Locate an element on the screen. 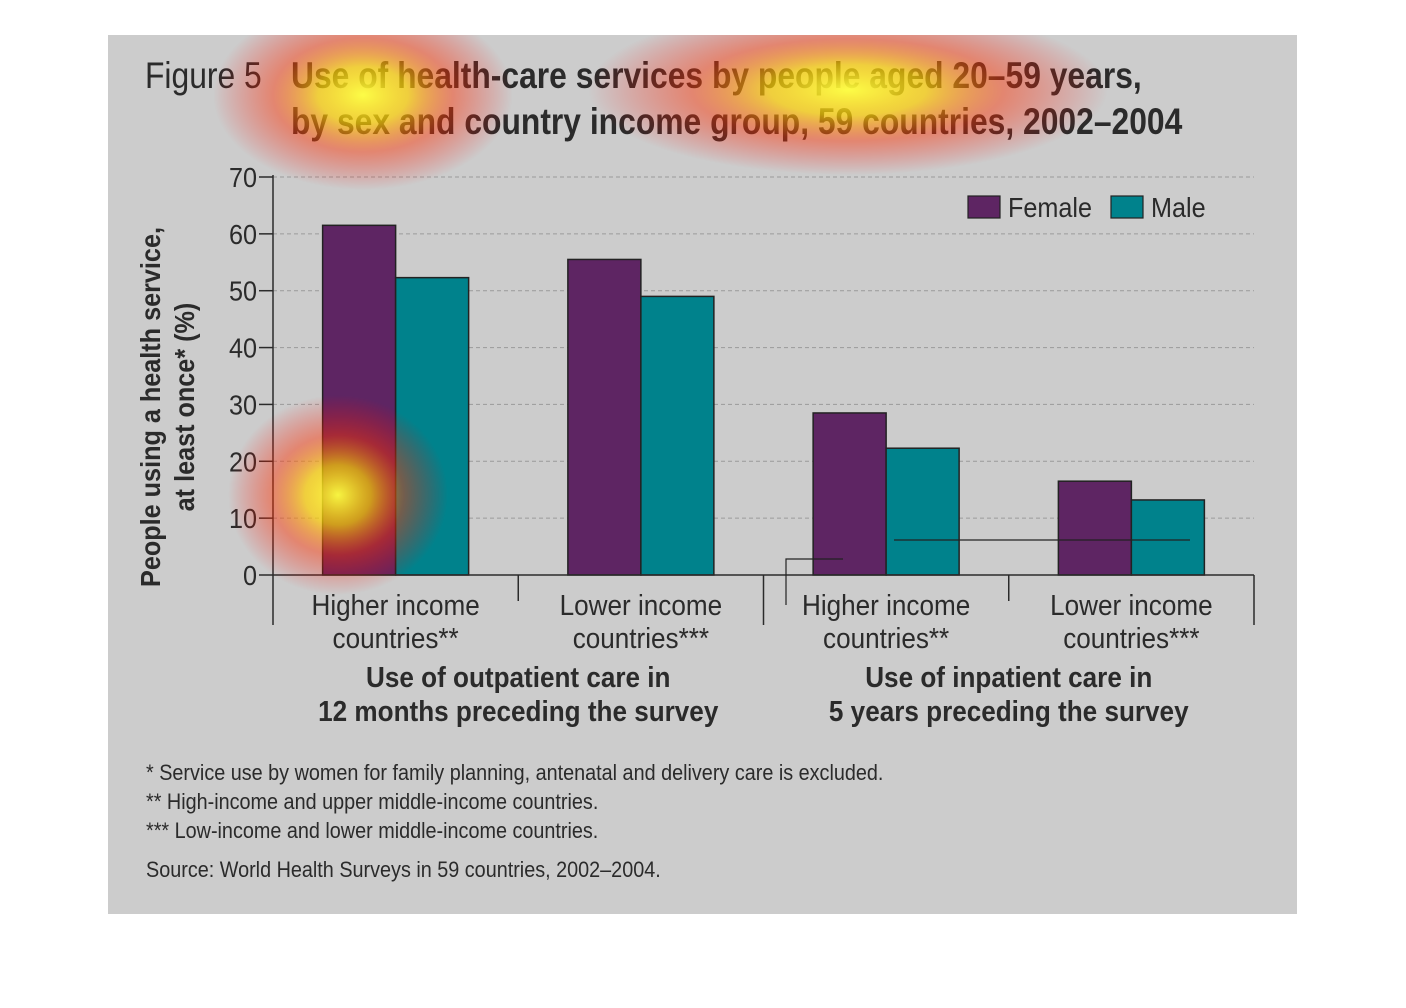 This screenshot has height=1008, width=1406. y-tick-label: 50 is located at coordinates (243, 291).